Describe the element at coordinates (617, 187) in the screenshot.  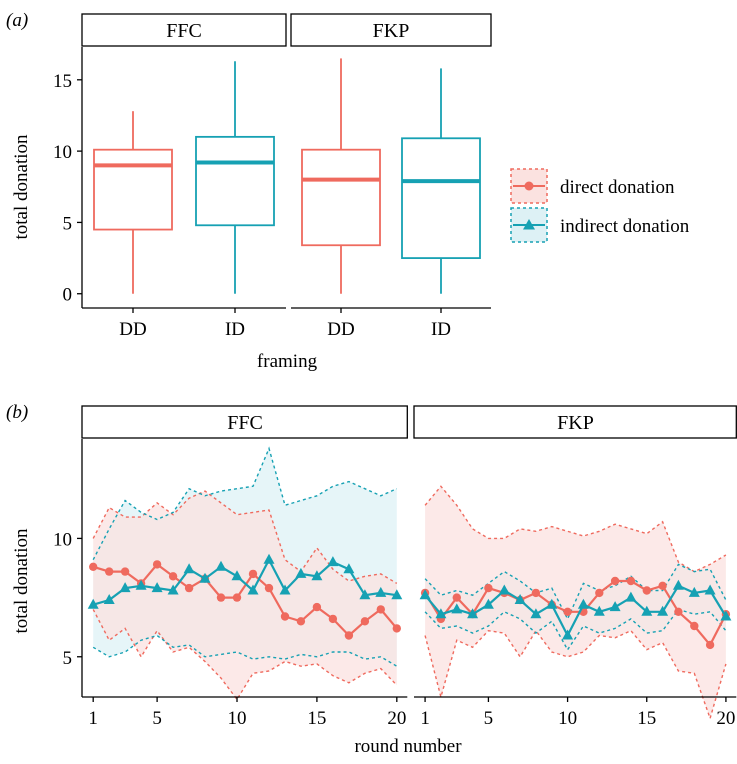
I see `legend-label: direct donation` at that location.